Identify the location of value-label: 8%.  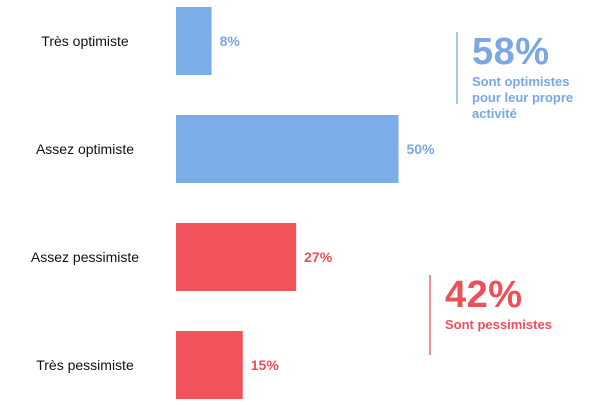
(230, 41).